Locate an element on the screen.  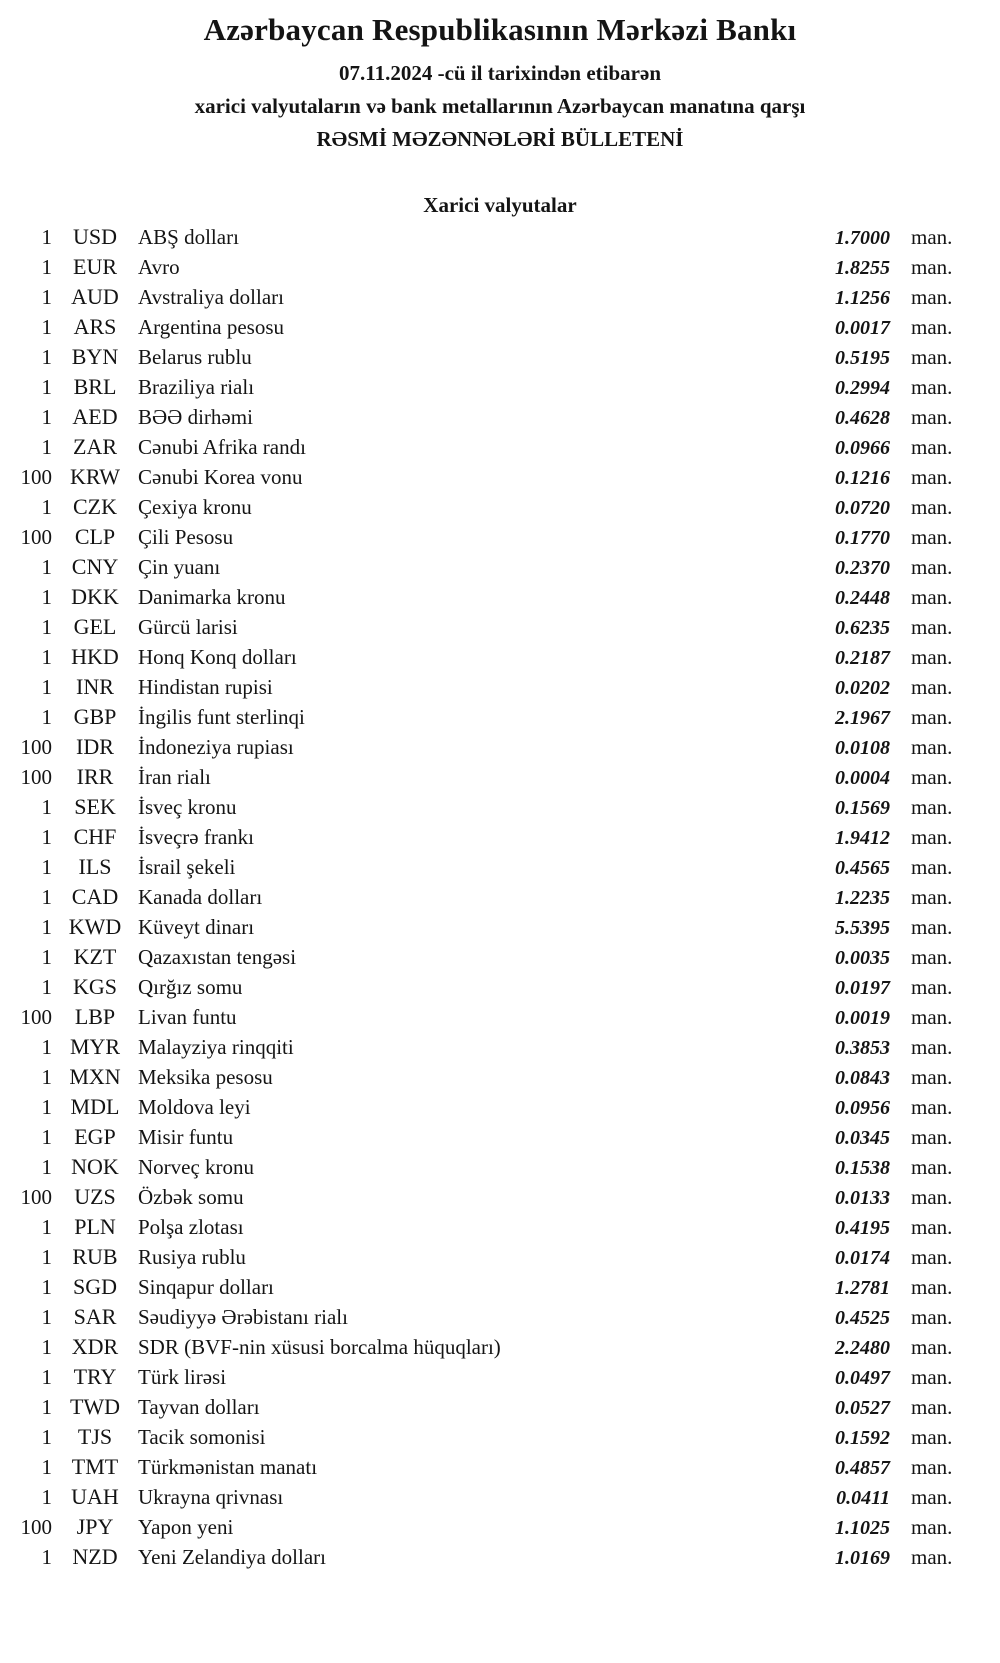
table-row: 1 USD ABŞ dolları 1.7000 man. is located at coordinates (500, 237).